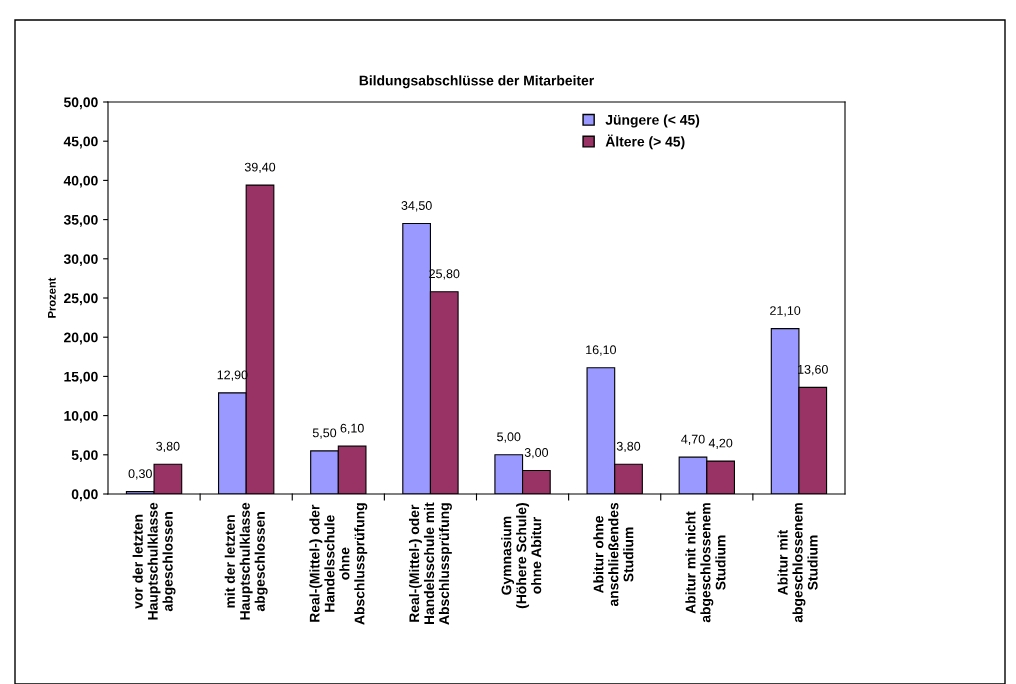 This screenshot has width=1016, height=684. What do you see at coordinates (246, 561) in the screenshot?
I see `x-tick-label: mit der letzten Hauptschulklasse abgeschlossen` at bounding box center [246, 561].